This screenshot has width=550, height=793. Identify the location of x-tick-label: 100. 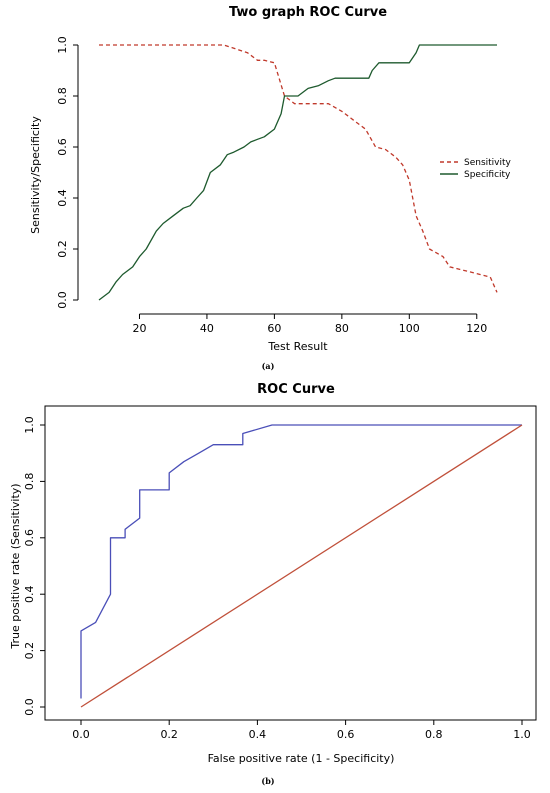
(409, 328).